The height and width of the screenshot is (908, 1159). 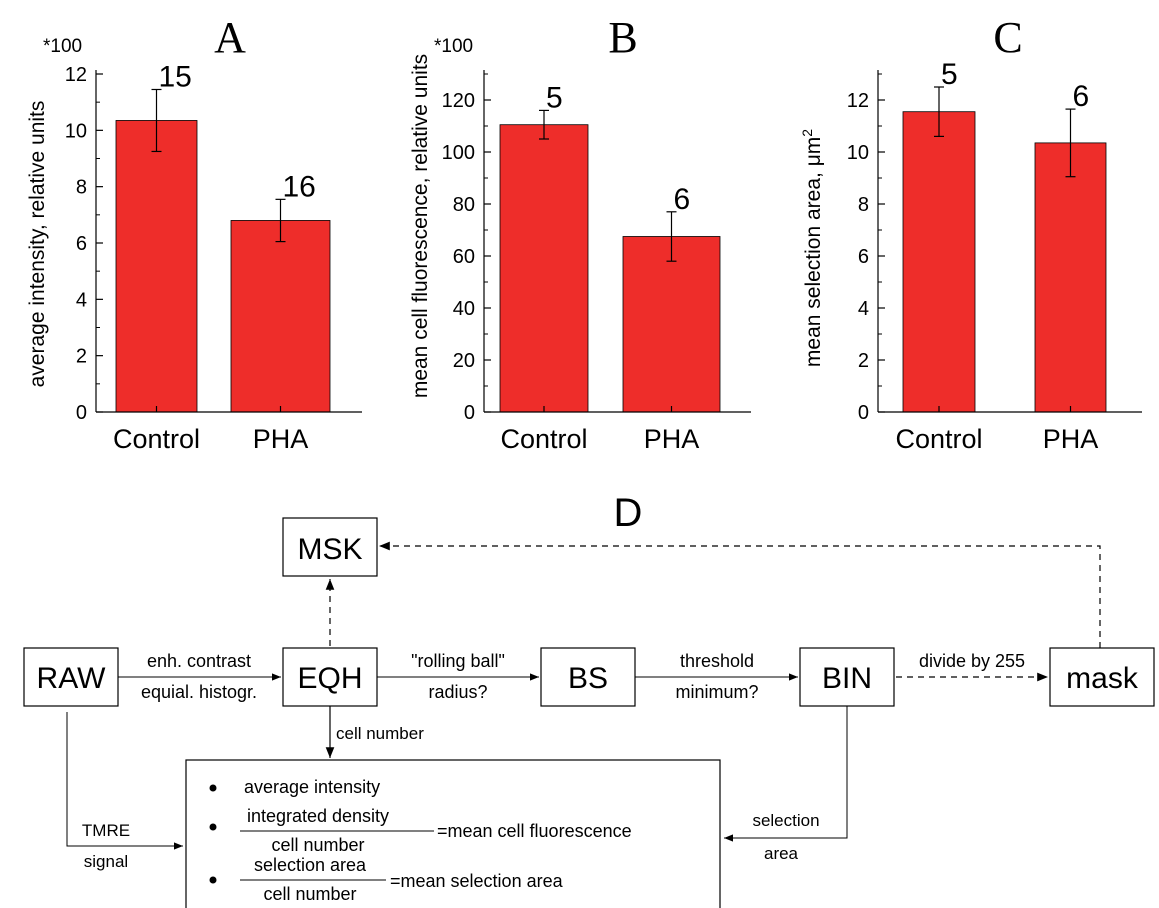 What do you see at coordinates (37, 244) in the screenshot?
I see `panel-a-ylabel: average intensity, relative units` at bounding box center [37, 244].